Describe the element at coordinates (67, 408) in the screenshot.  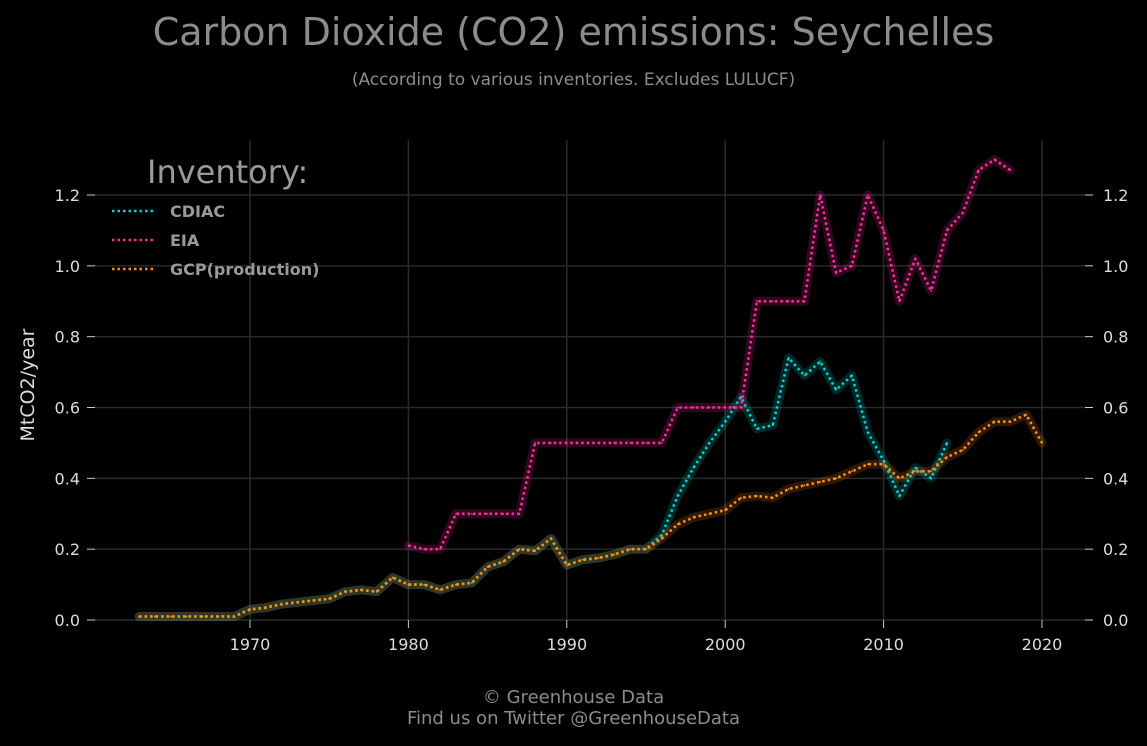
I see `y-tick-label-left: 0.6` at that location.